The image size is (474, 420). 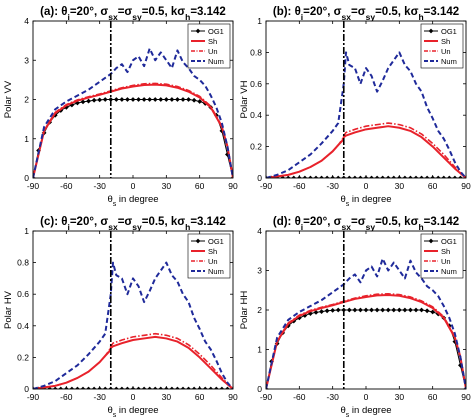 I want to click on y-tick-label: 4, so click(x=26, y=21).